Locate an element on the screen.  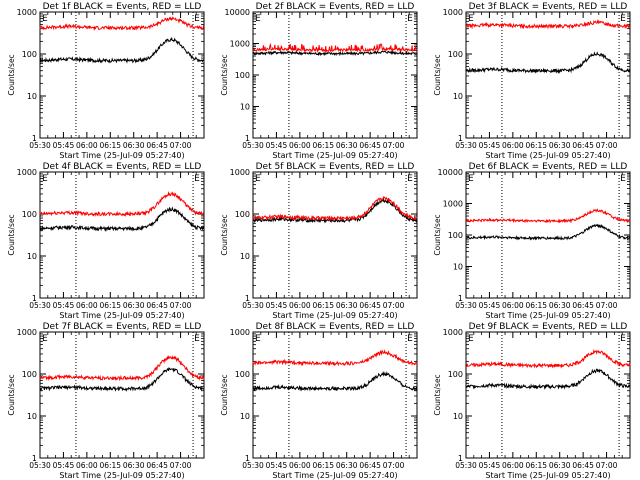
chart-title: Det 6f BLACK = Events, RED = LLD is located at coordinates (548, 167).